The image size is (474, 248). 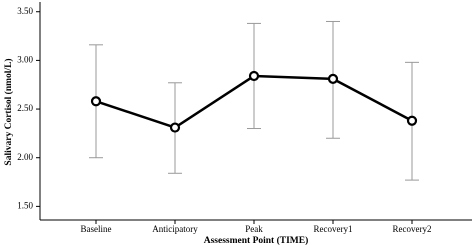 What do you see at coordinates (25, 11) in the screenshot?
I see `y-tick-label: 3.50` at bounding box center [25, 11].